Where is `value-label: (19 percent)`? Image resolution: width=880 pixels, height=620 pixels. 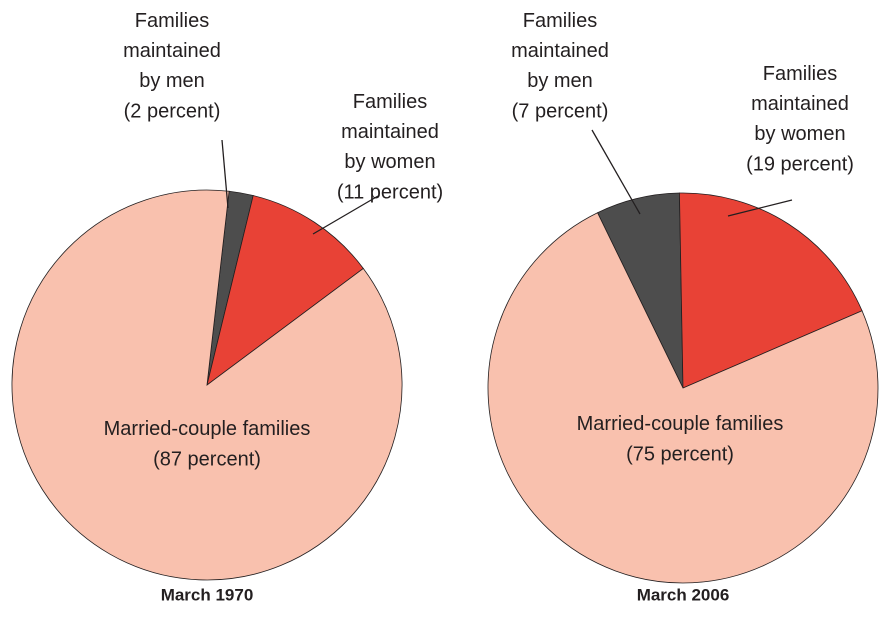 value-label: (19 percent) is located at coordinates (800, 164).